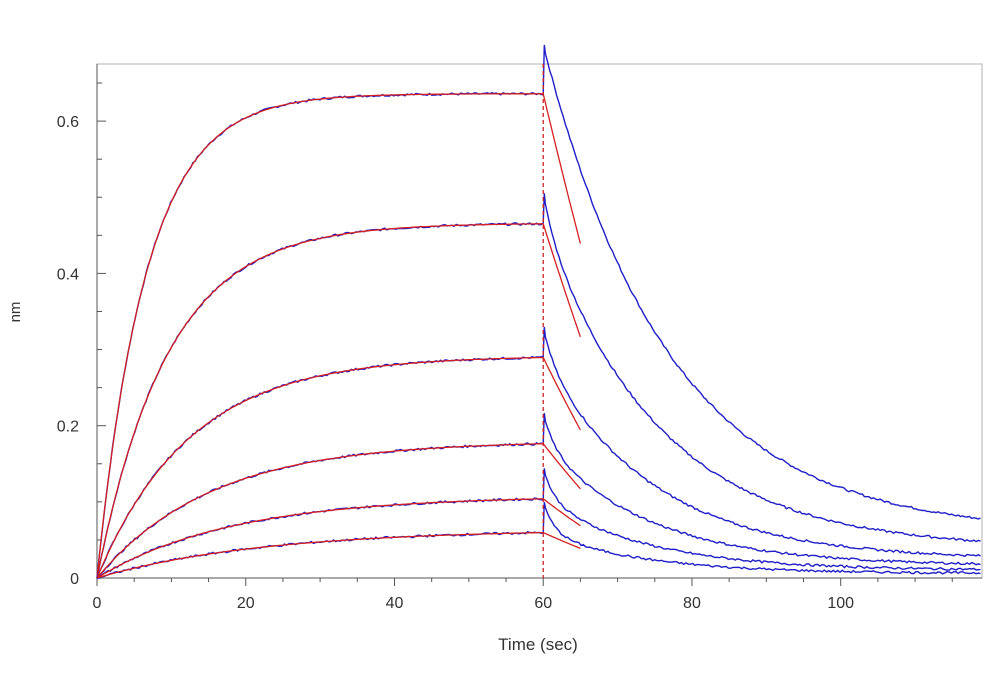 This screenshot has width=1000, height=674. What do you see at coordinates (97, 603) in the screenshot?
I see `x-tick-label: 0` at bounding box center [97, 603].